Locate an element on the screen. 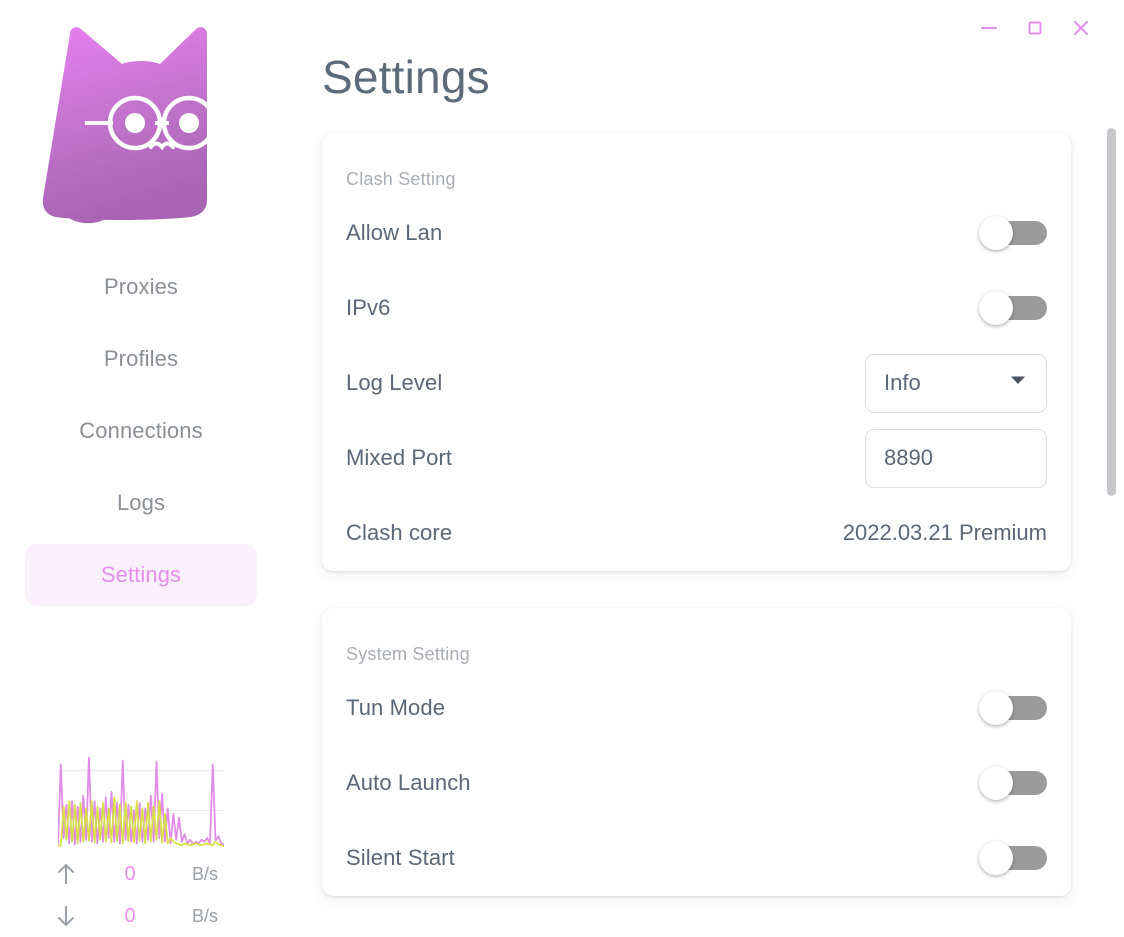  tun-mode-toggle is located at coordinates (1013, 708).